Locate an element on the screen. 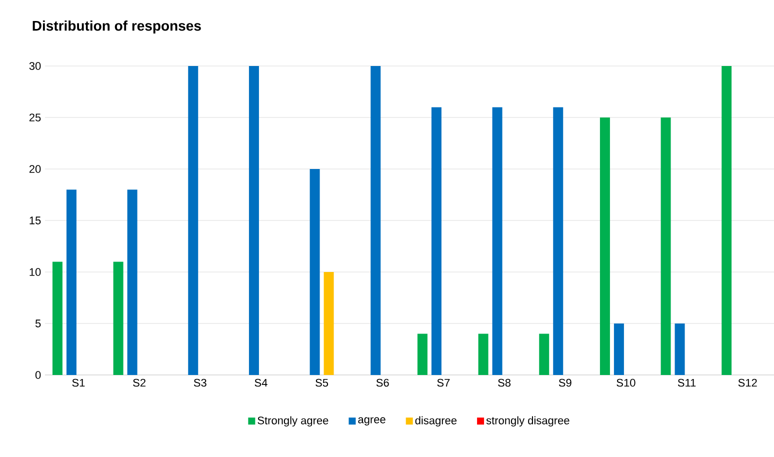 The image size is (774, 457). chart-title: Distribution of responses is located at coordinates (116, 27).